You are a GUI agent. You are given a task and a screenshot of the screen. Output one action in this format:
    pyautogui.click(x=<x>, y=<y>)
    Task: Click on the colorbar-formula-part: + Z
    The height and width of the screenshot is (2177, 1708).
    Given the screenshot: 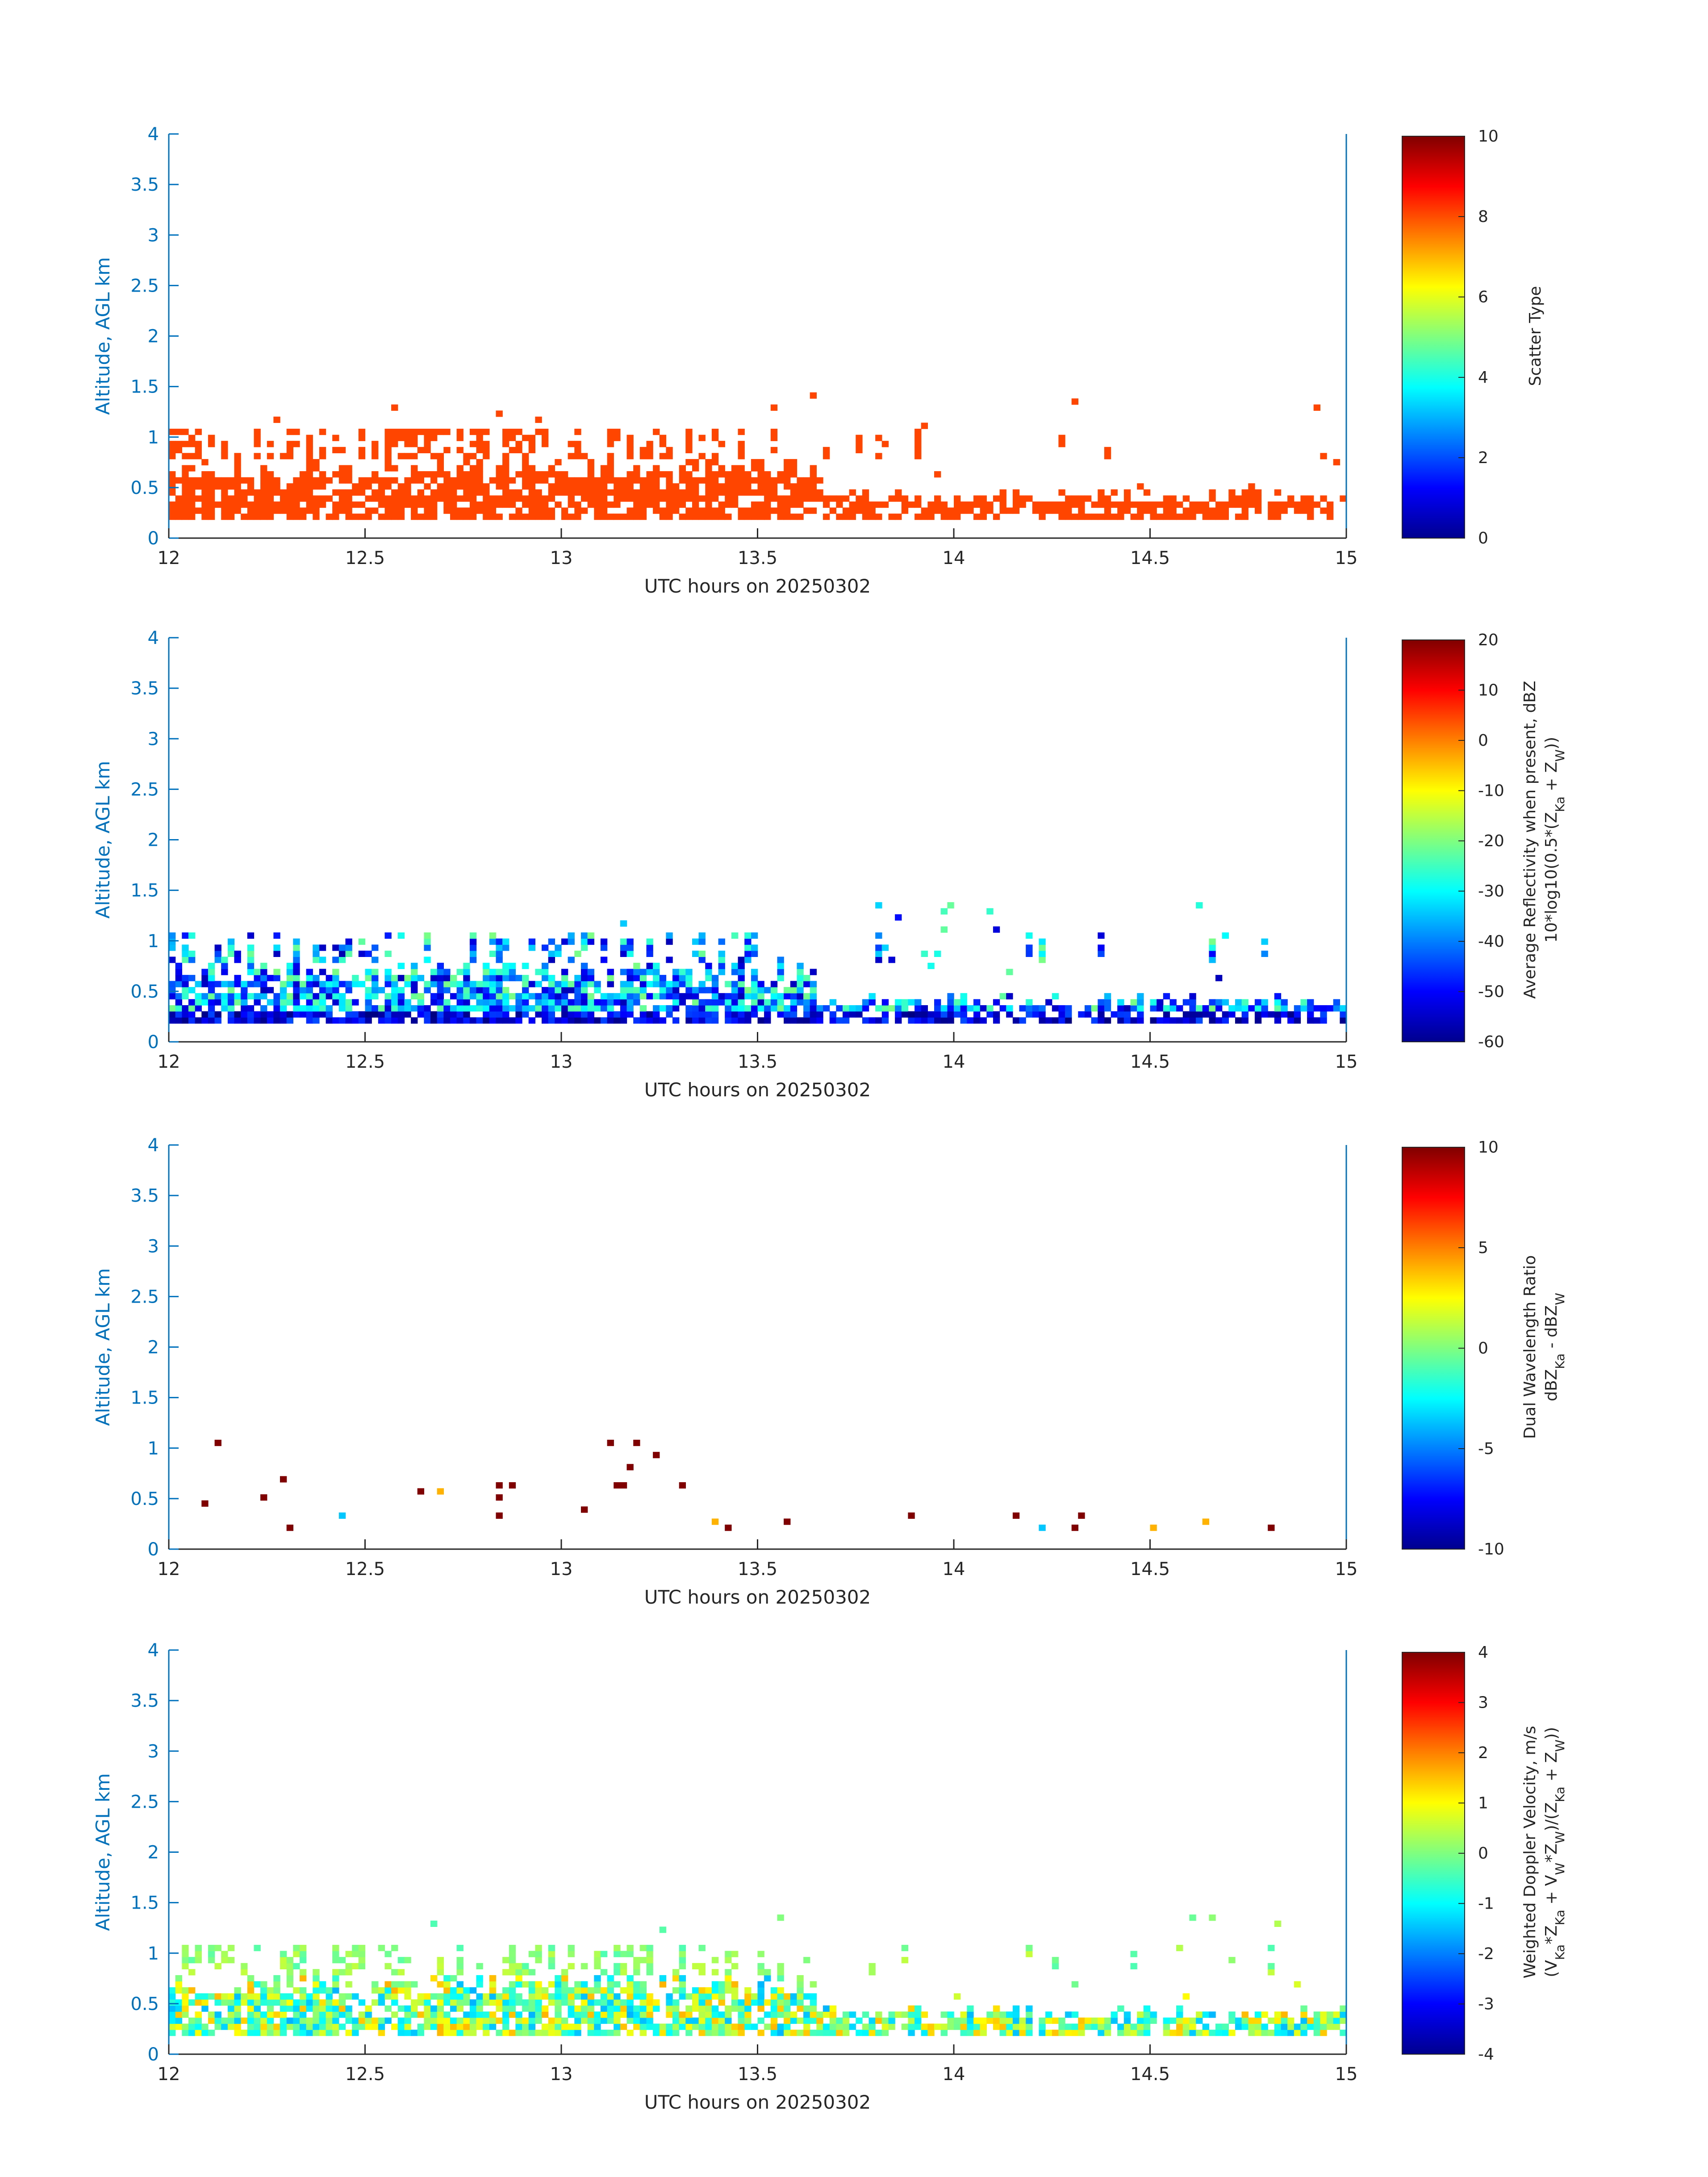 What is the action you would take?
    pyautogui.click(x=1551, y=1769)
    